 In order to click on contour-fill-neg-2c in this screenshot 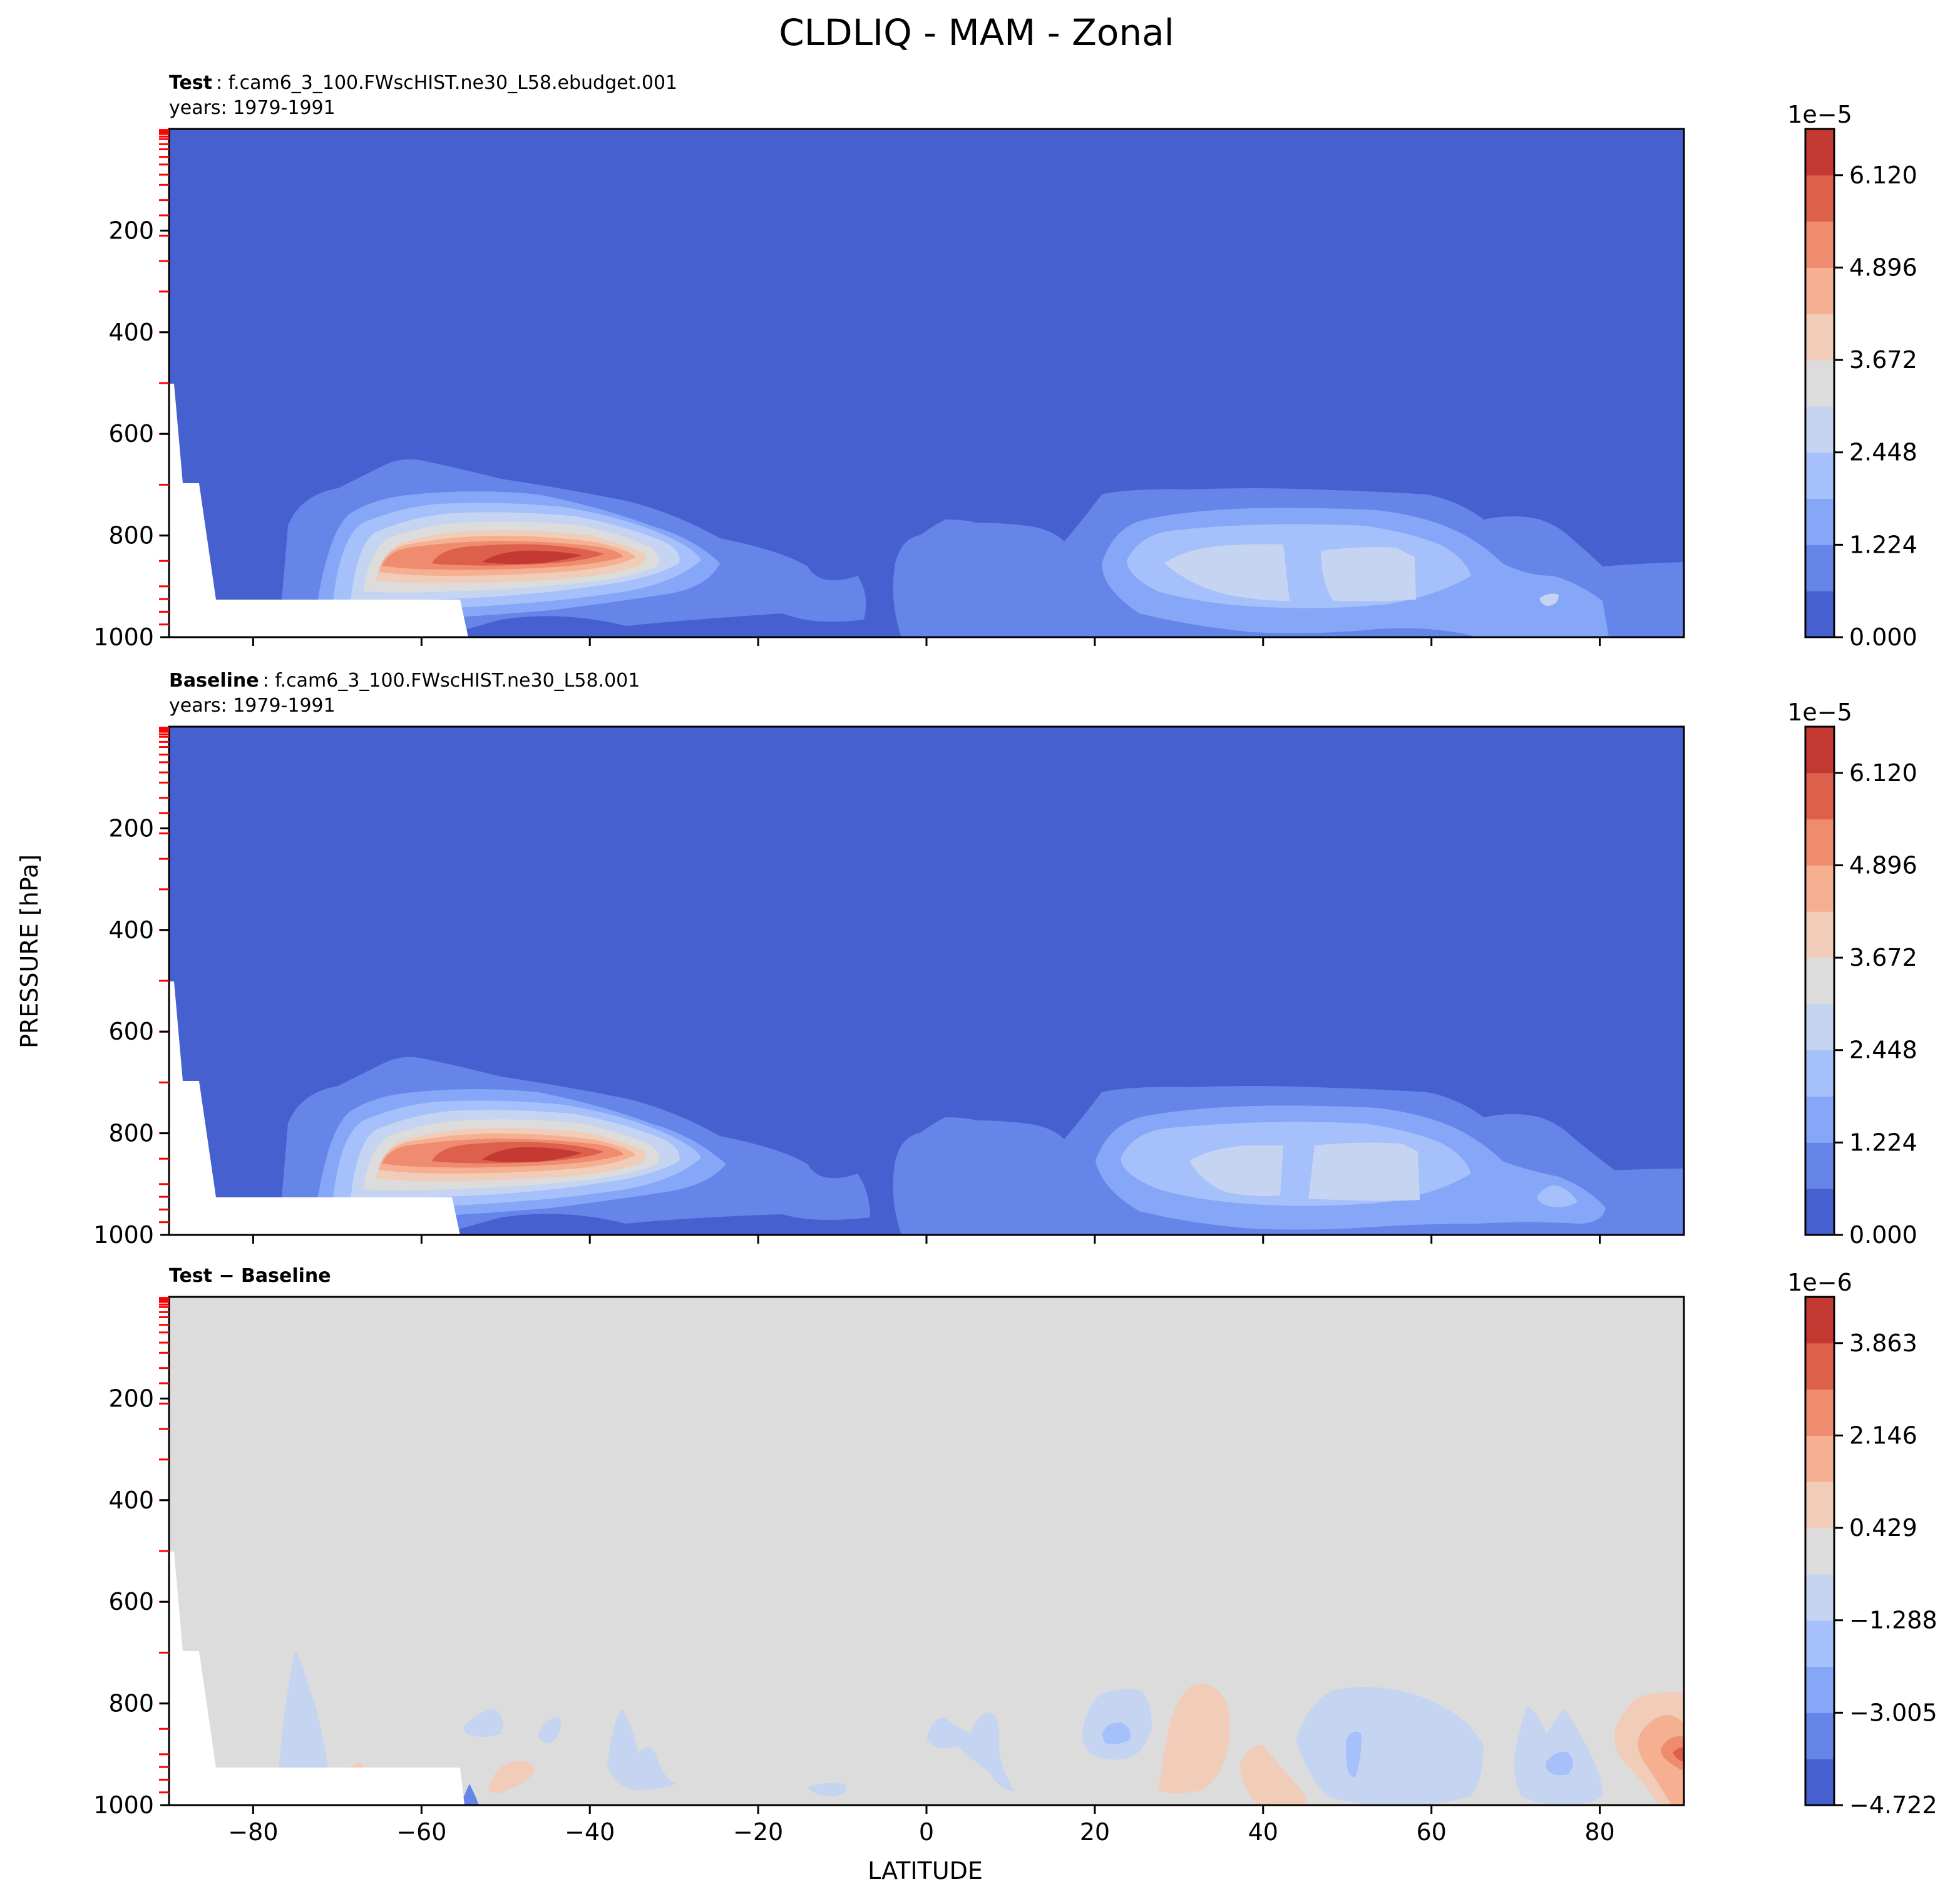, I will do `click(1559, 1764)`.